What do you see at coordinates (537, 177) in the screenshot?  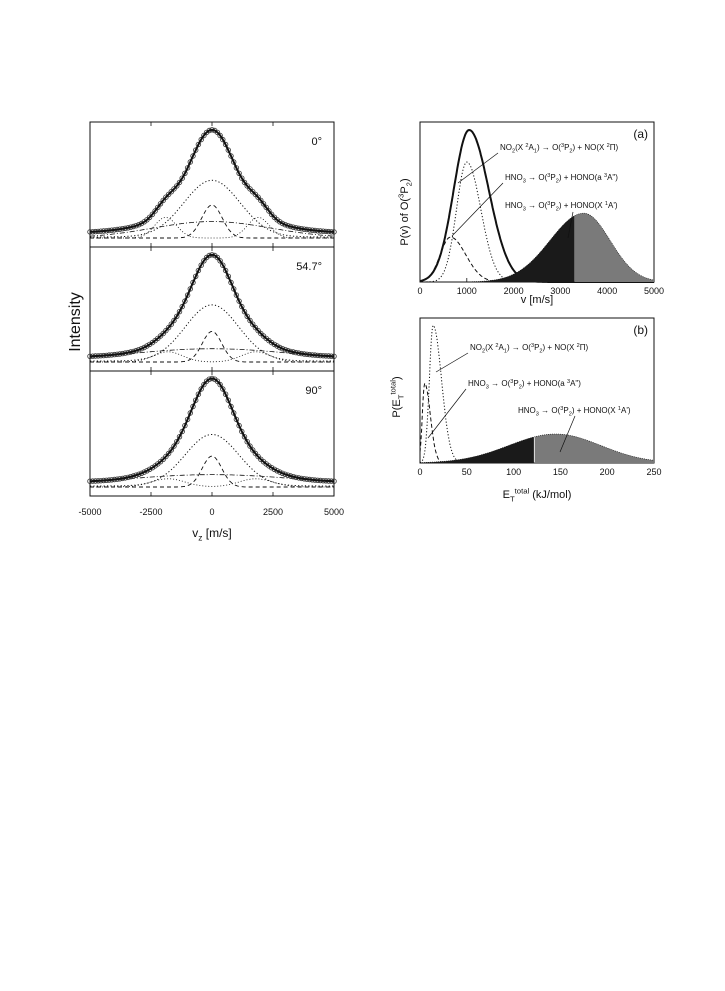 I see `annotation-hono-a3-part: → O(` at bounding box center [537, 177].